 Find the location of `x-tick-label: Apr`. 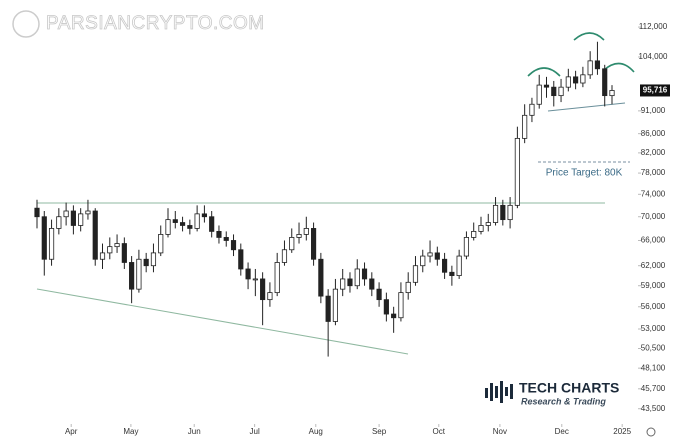

x-tick-label: Apr is located at coordinates (71, 431).